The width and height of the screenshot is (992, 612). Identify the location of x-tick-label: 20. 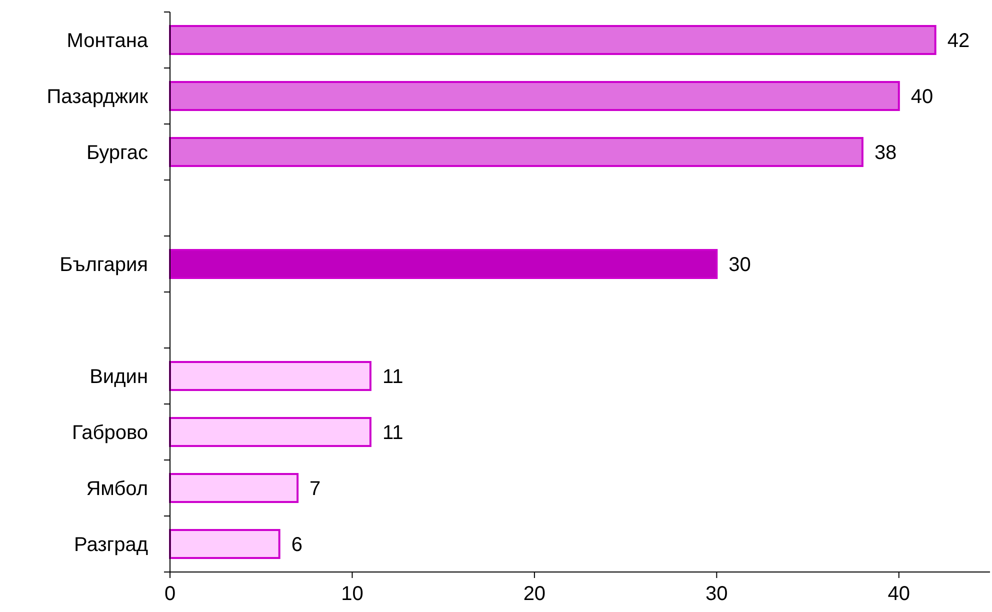
(534, 594).